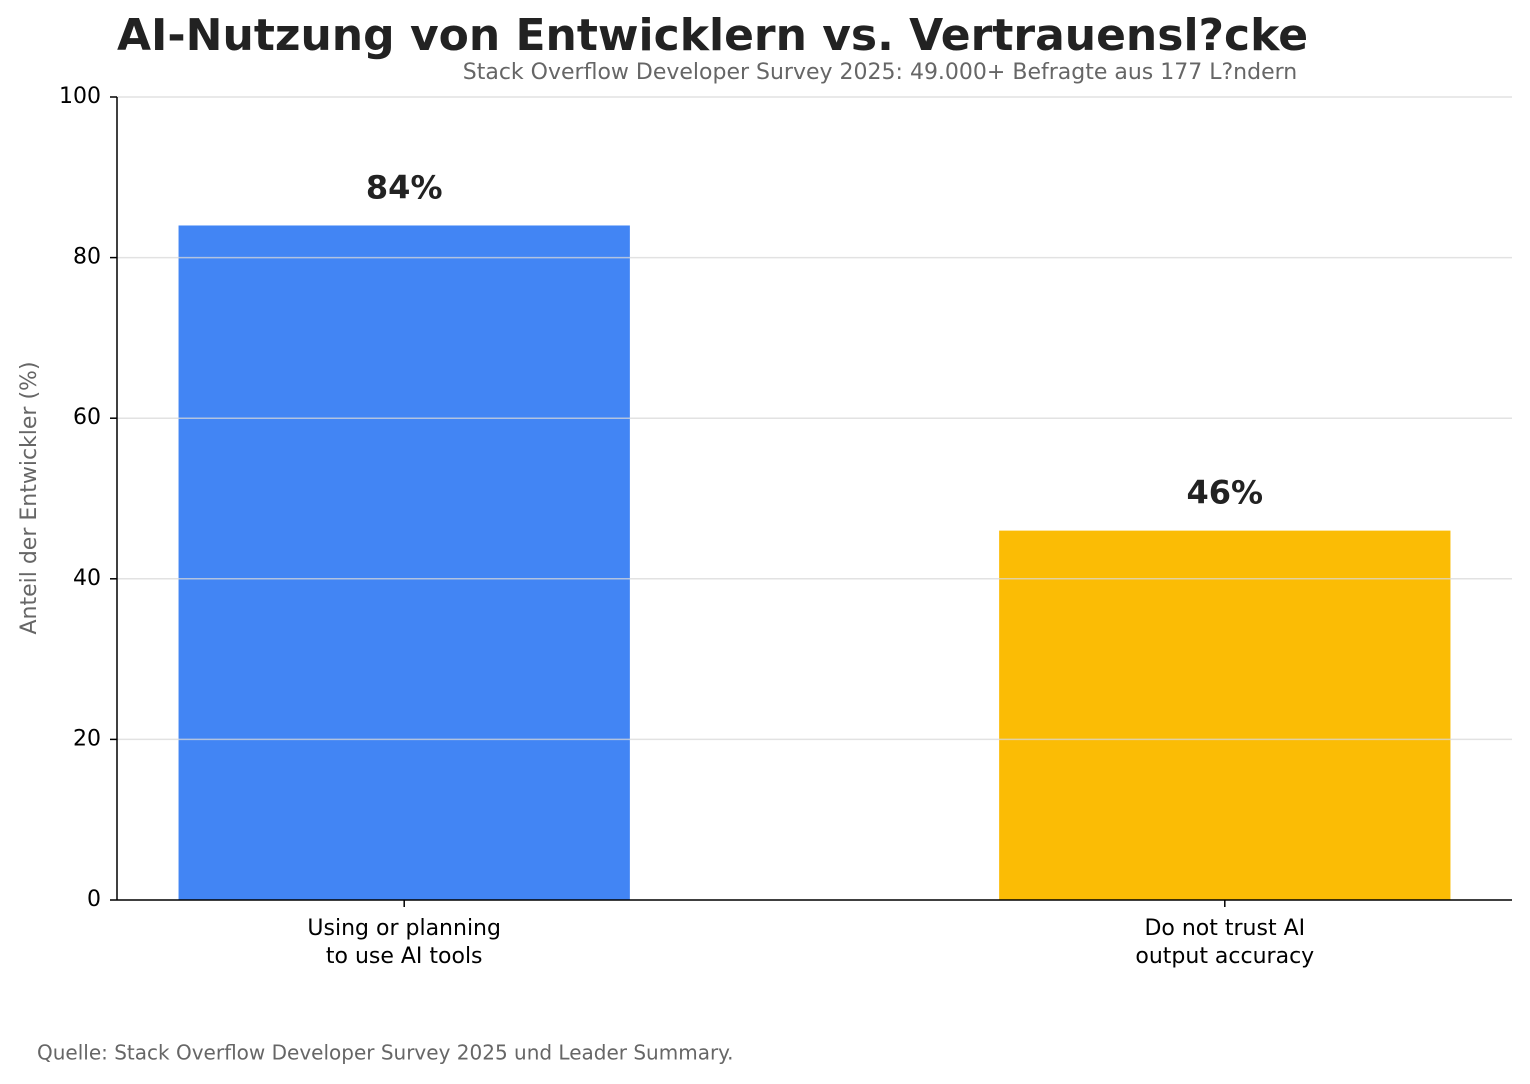  What do you see at coordinates (94, 899) in the screenshot?
I see `y-tick-label: 0` at bounding box center [94, 899].